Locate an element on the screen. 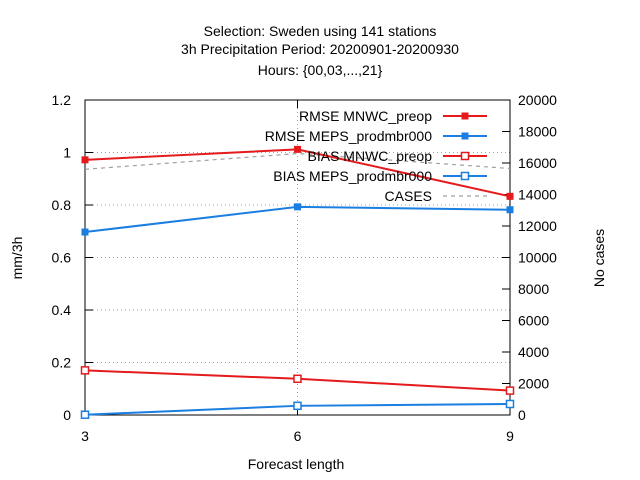 The width and height of the screenshot is (640, 480). y2-tick-label: 20000 is located at coordinates (537, 100).